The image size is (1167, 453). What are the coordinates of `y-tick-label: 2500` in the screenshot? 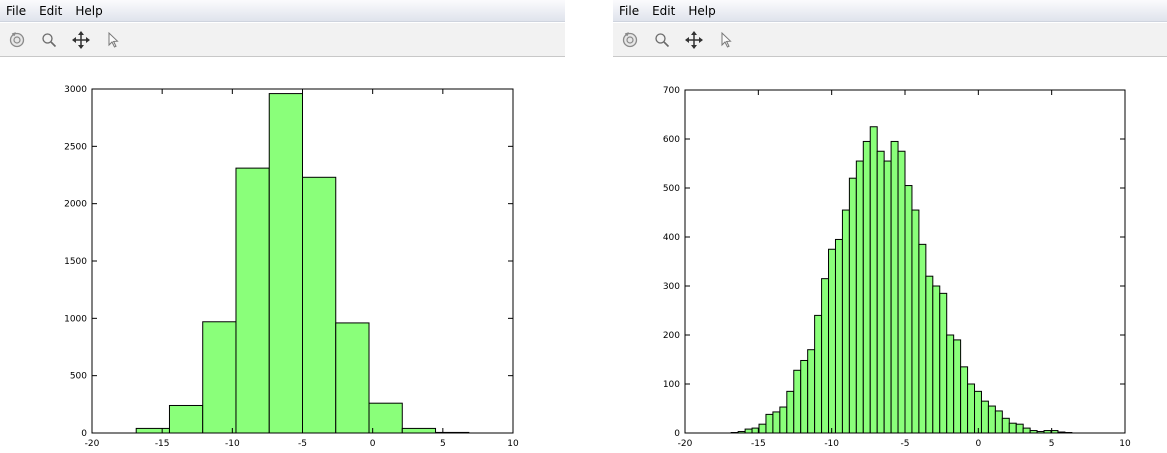 It's located at (75, 147).